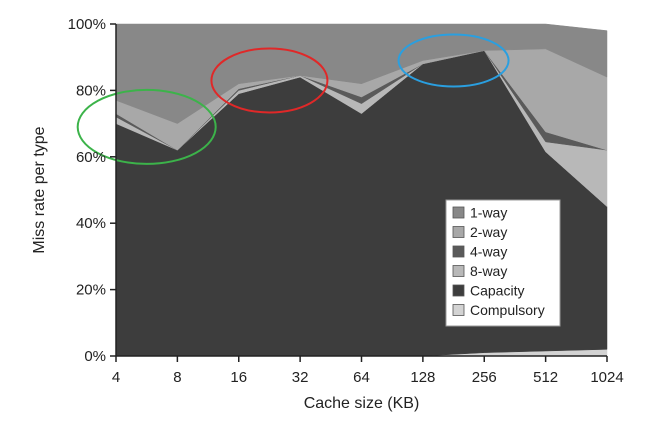  What do you see at coordinates (497, 291) in the screenshot?
I see `legend-label-capacity: Capacity` at bounding box center [497, 291].